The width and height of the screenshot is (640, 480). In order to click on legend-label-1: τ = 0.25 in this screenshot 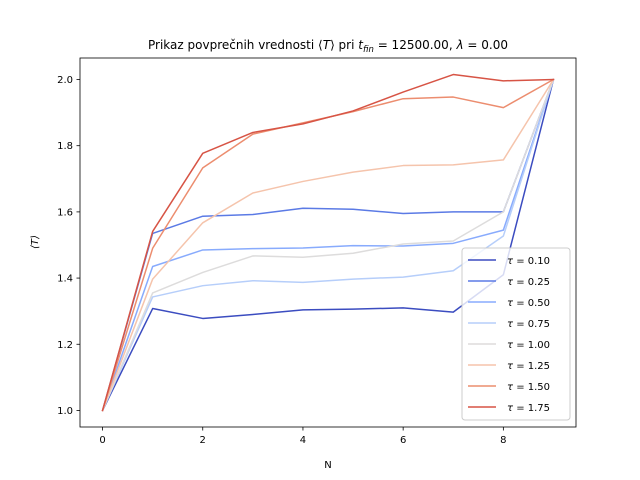, I will do `click(528, 282)`.